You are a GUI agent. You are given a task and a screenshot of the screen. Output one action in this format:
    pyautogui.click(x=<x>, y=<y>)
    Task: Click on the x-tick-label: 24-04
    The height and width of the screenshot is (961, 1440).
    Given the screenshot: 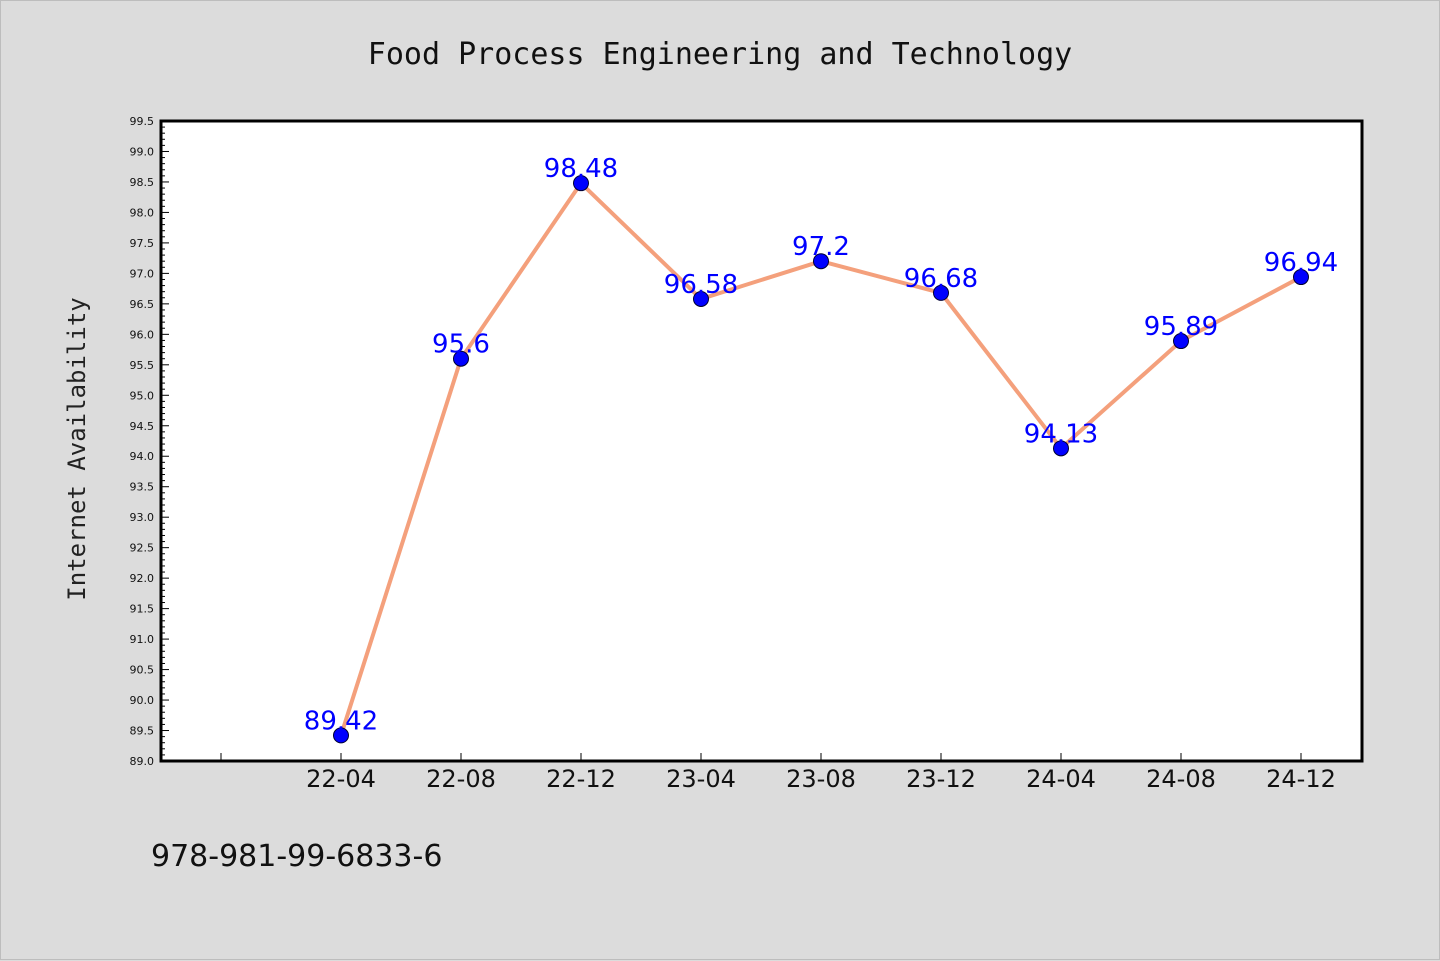 What is the action you would take?
    pyautogui.click(x=1061, y=779)
    